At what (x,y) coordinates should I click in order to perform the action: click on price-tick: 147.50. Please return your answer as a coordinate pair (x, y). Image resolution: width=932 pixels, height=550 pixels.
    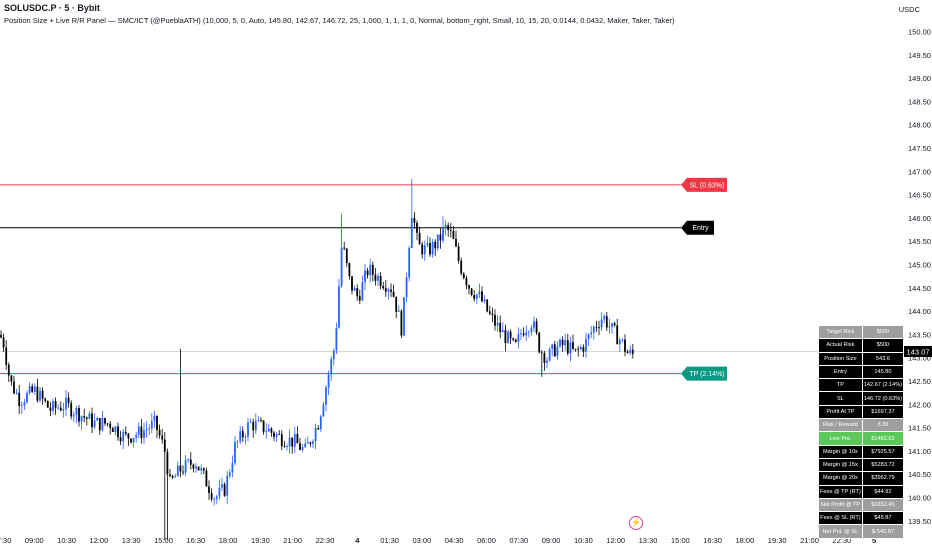
    Looking at the image, I should click on (919, 148).